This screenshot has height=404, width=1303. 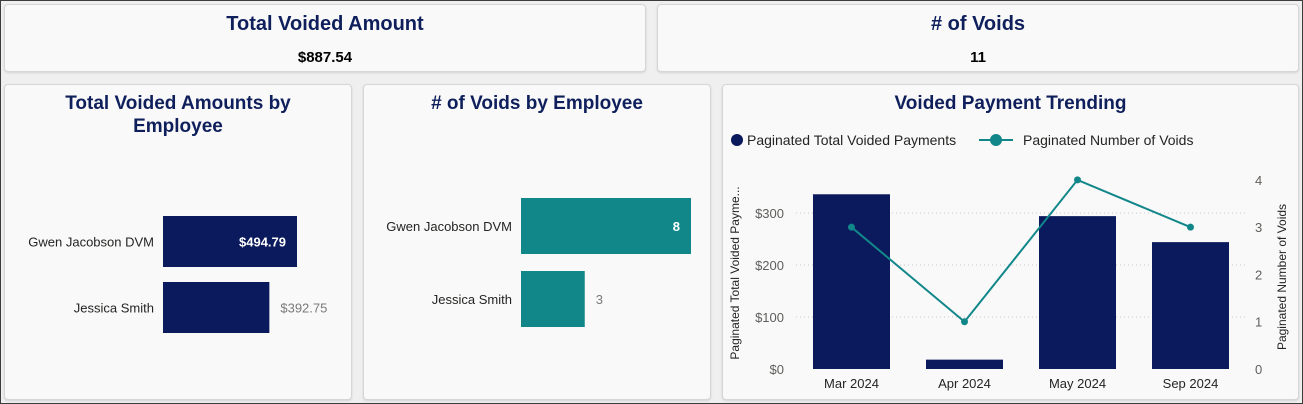 What do you see at coordinates (1077, 383) in the screenshot?
I see `x-tick-may-2024: May 2024` at bounding box center [1077, 383].